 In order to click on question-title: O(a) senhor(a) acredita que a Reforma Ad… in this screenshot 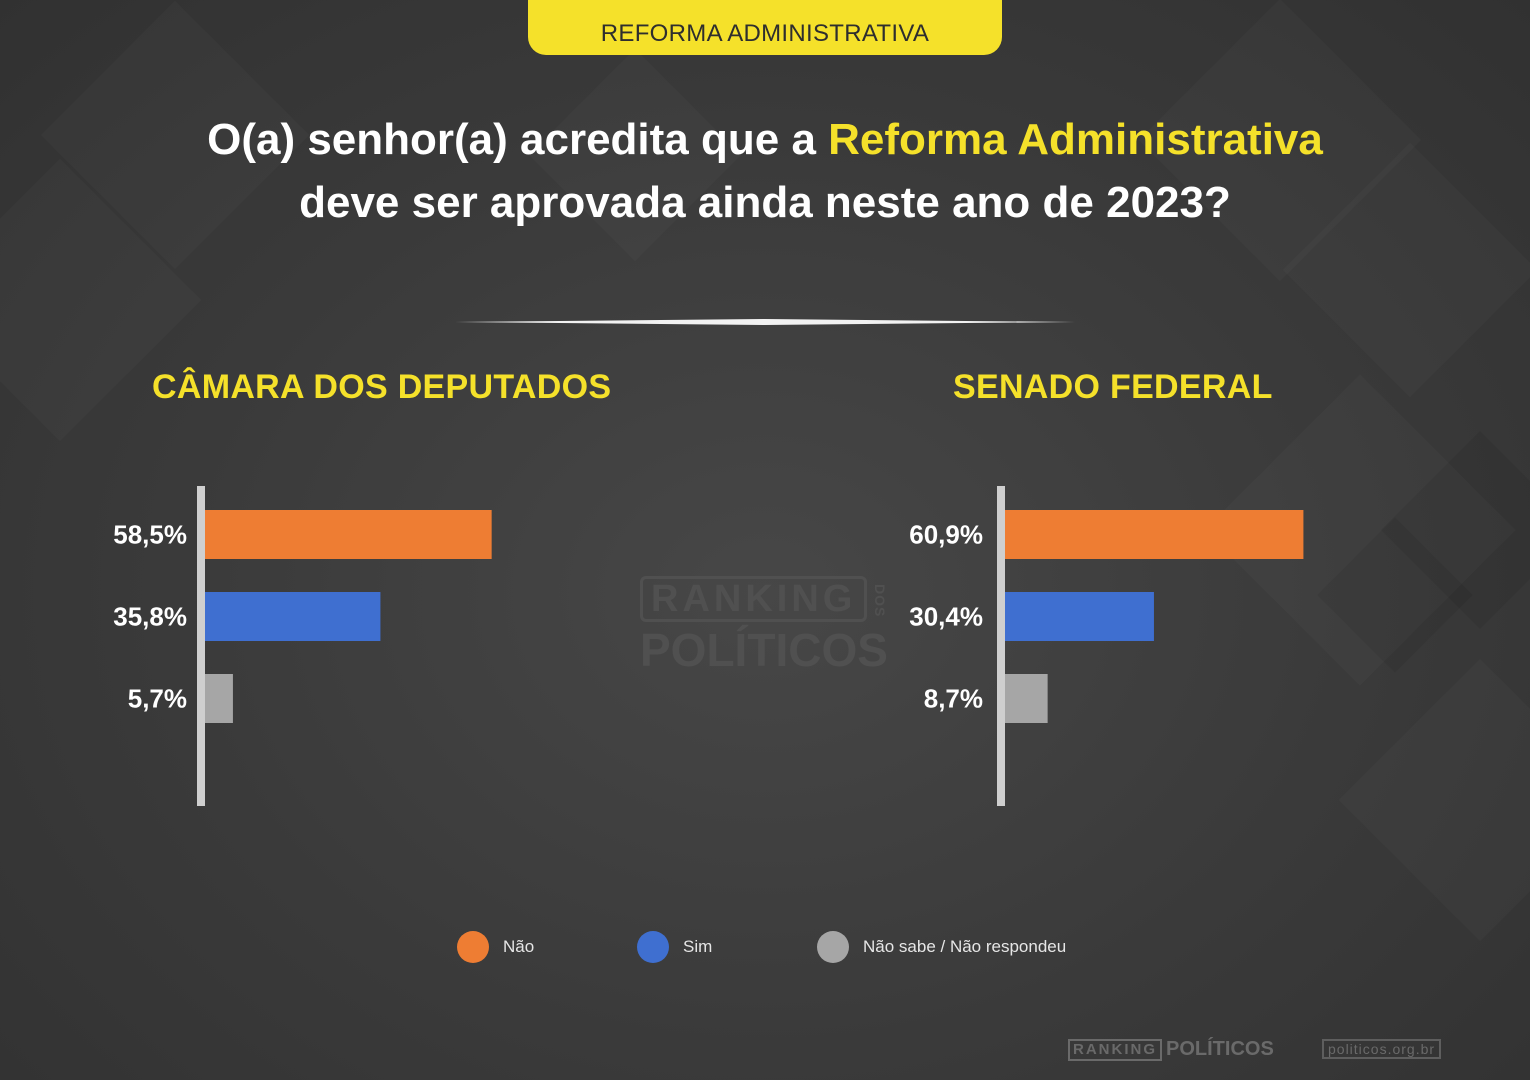, I will do `click(765, 171)`.